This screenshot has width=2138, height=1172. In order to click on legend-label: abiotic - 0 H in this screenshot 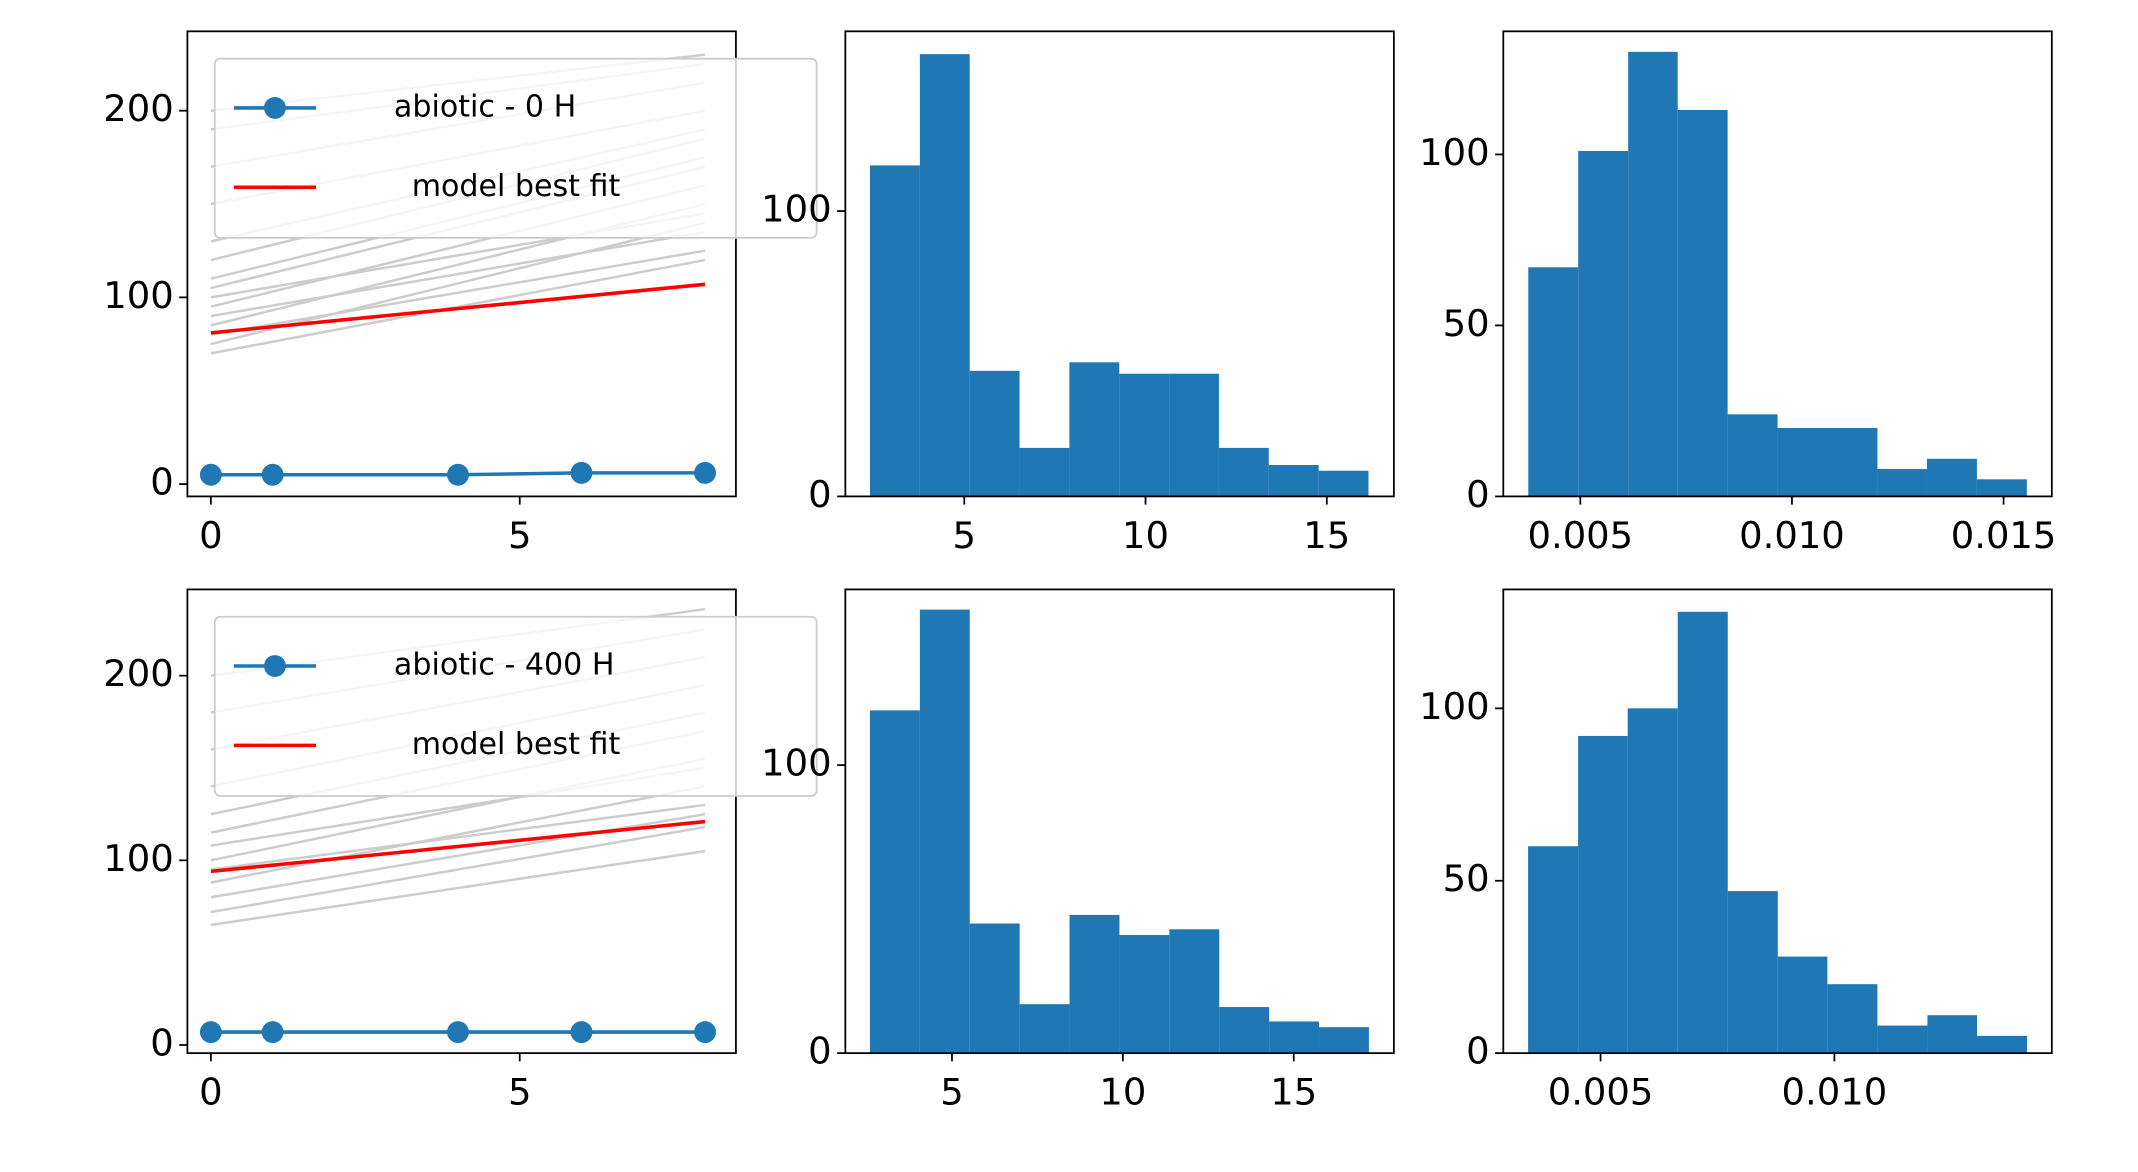, I will do `click(485, 106)`.